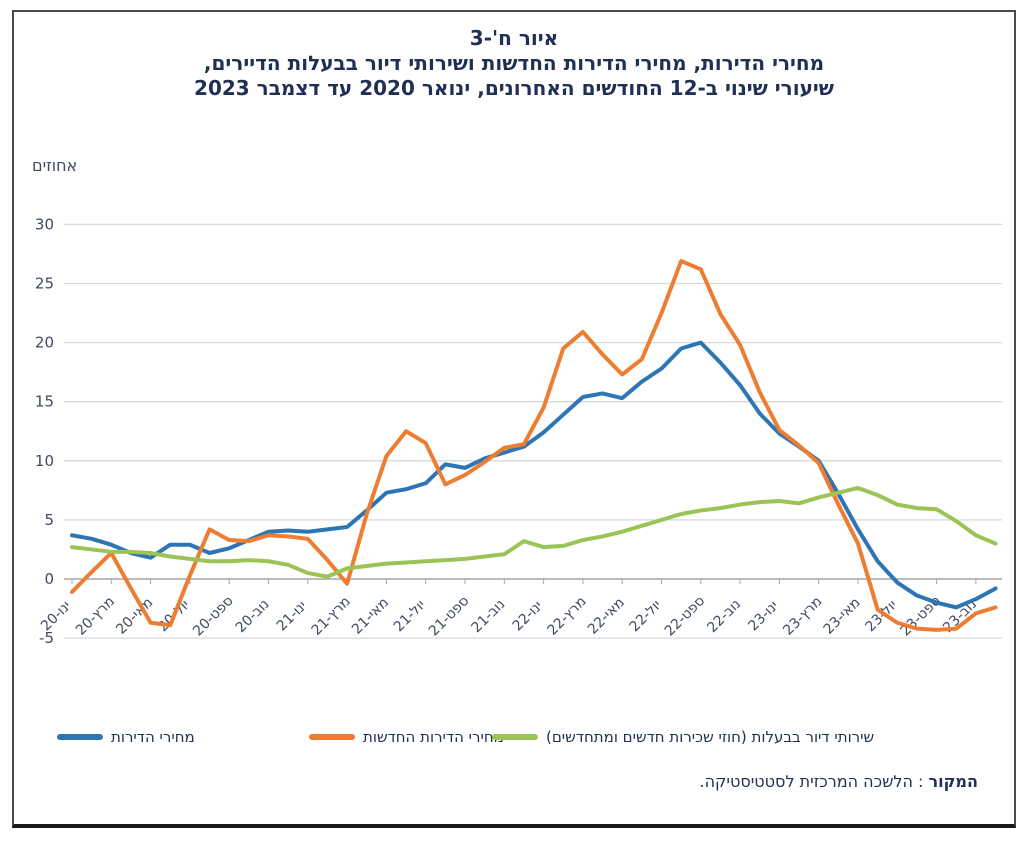 The image size is (1028, 842). Describe the element at coordinates (44, 402) in the screenshot. I see `y-axis-tick-label: 15` at that location.